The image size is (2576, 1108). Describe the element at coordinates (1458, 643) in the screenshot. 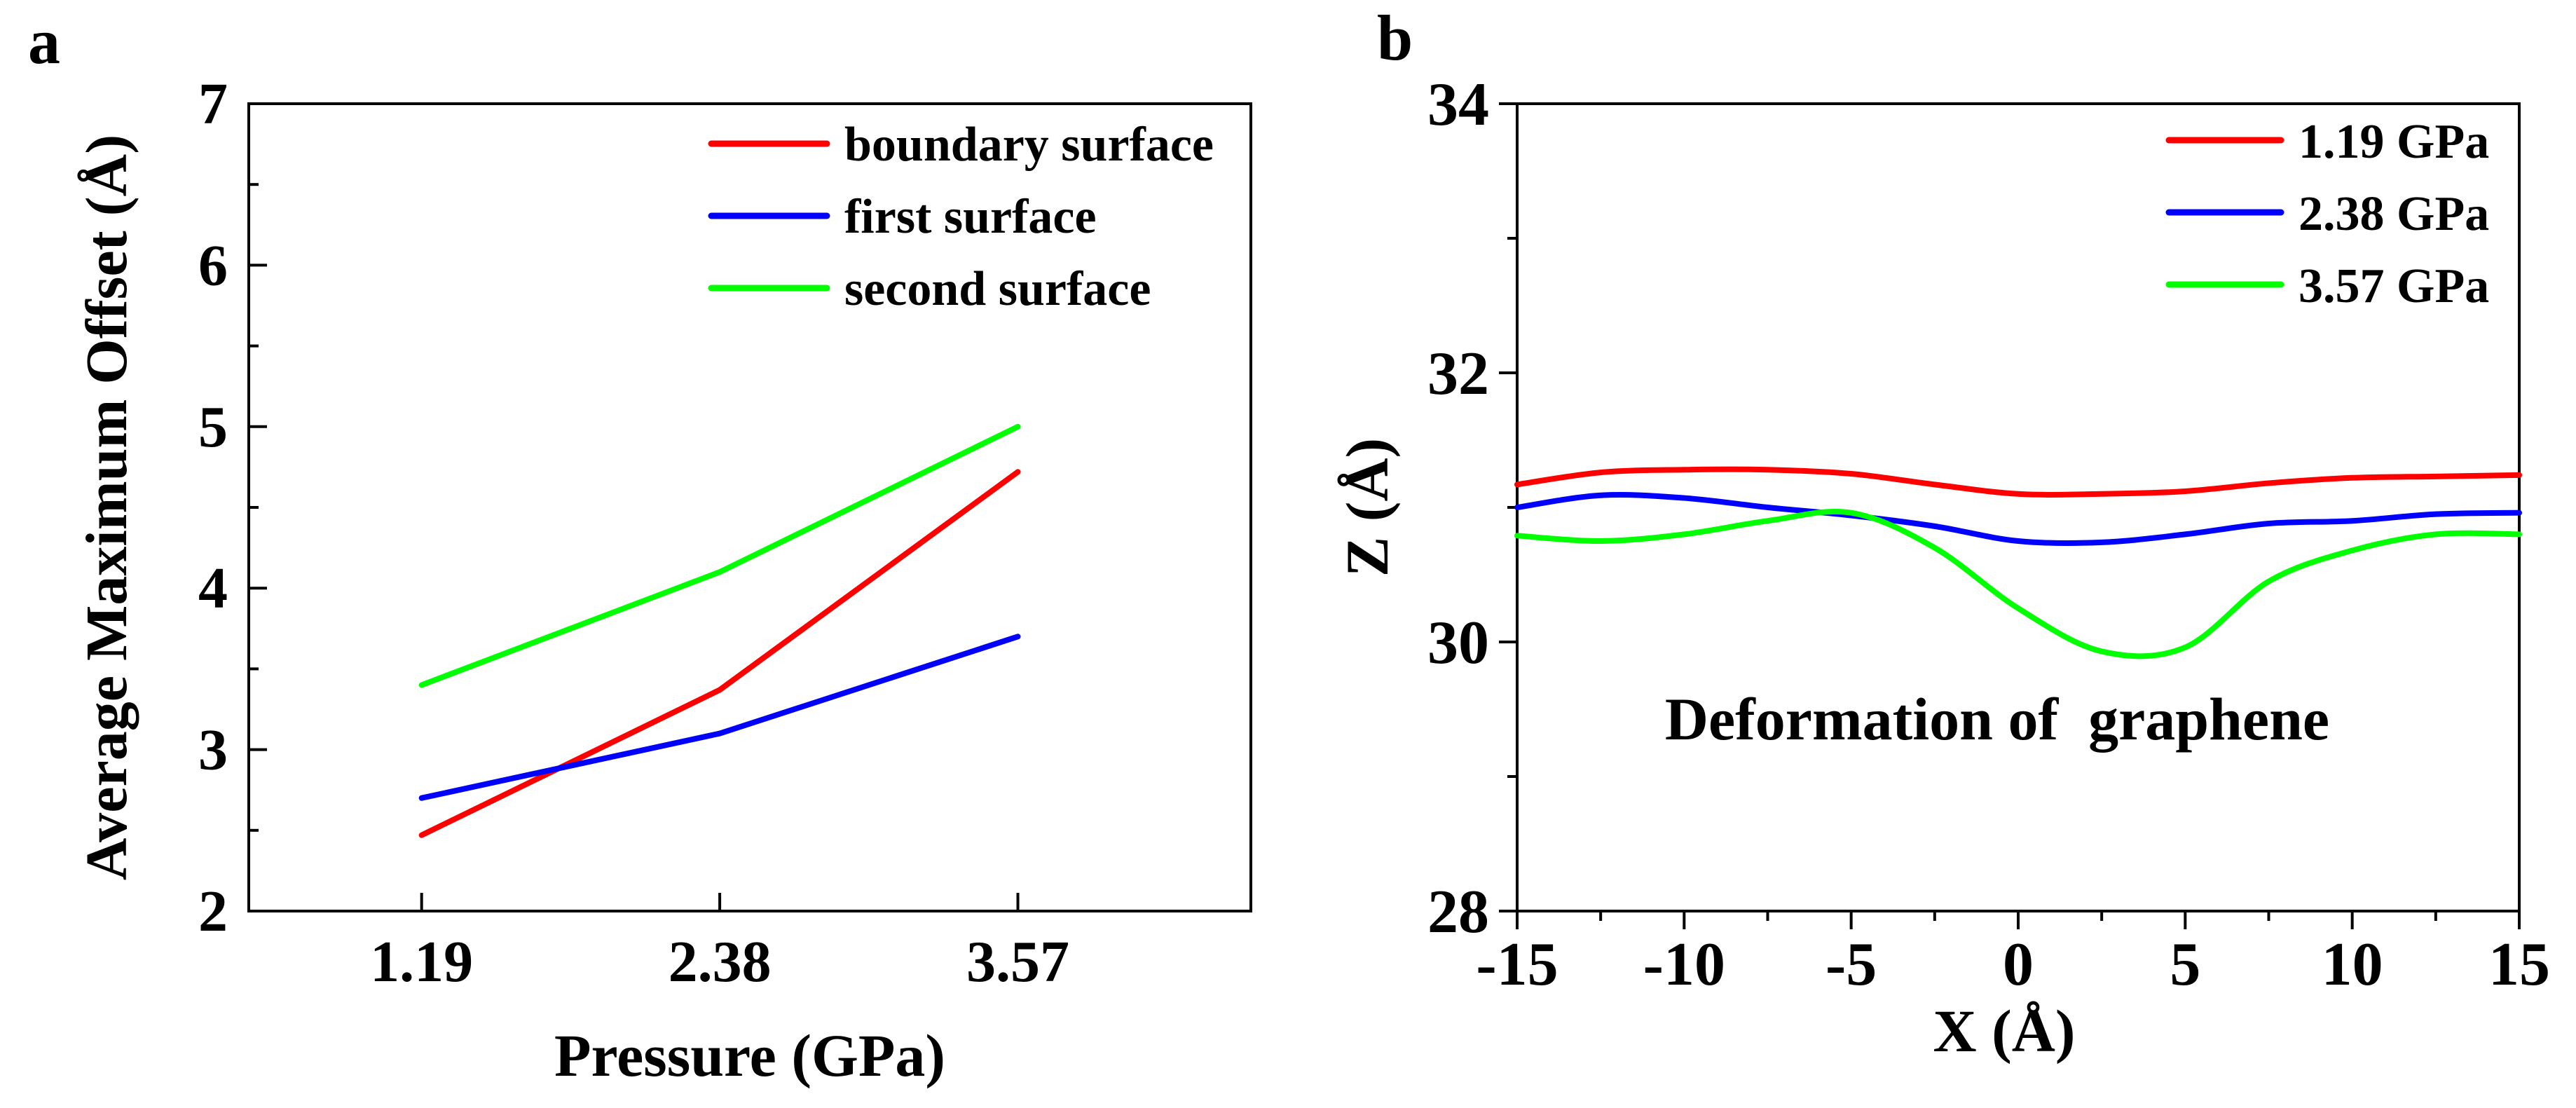

I see `chart-b-ytick-label: 30` at that location.